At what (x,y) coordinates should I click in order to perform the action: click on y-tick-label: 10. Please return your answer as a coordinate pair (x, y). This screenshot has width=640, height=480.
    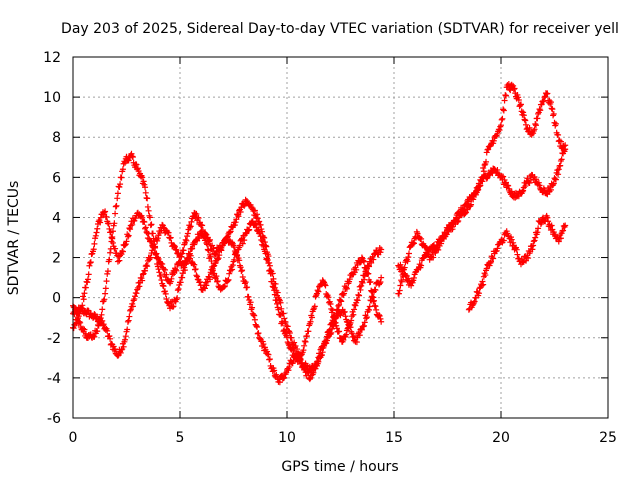
    Looking at the image, I should click on (52, 98).